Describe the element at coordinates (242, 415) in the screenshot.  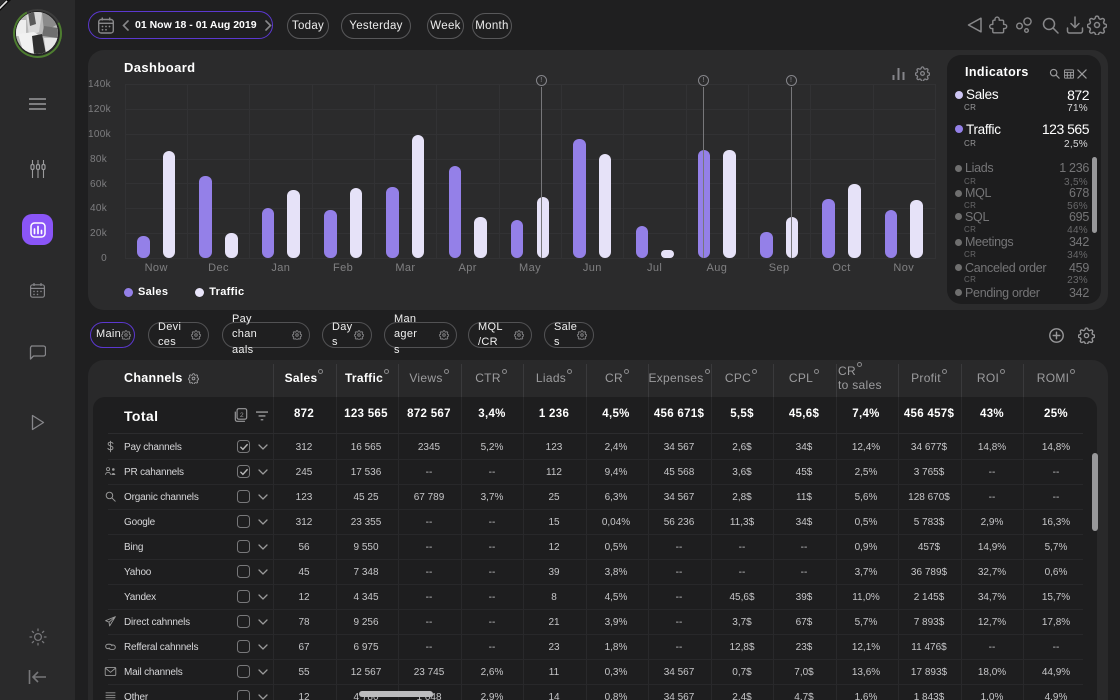
I see `svg-text: 2` at that location.